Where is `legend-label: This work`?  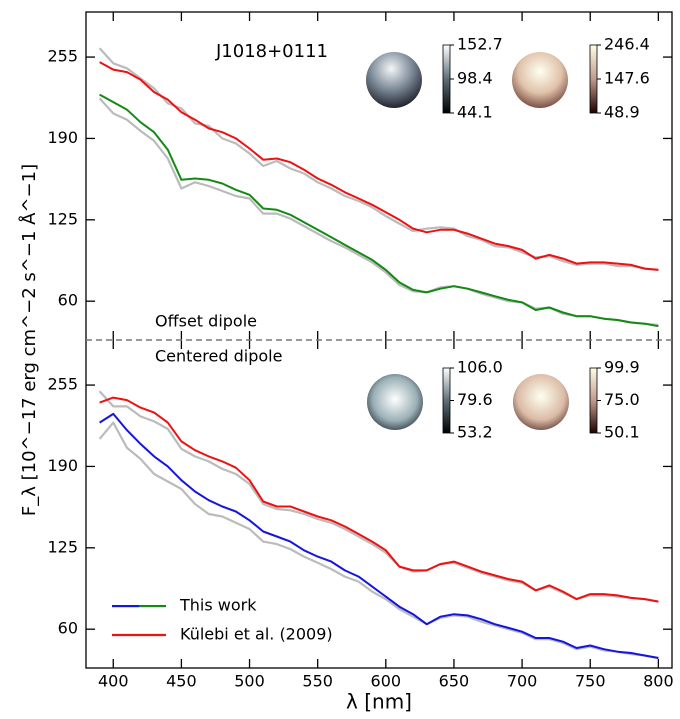 legend-label: This work is located at coordinates (218, 605).